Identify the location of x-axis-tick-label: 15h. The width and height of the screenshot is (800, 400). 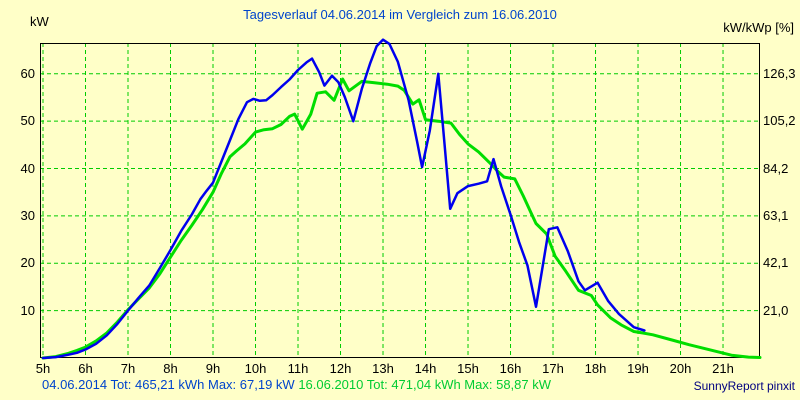
(468, 368).